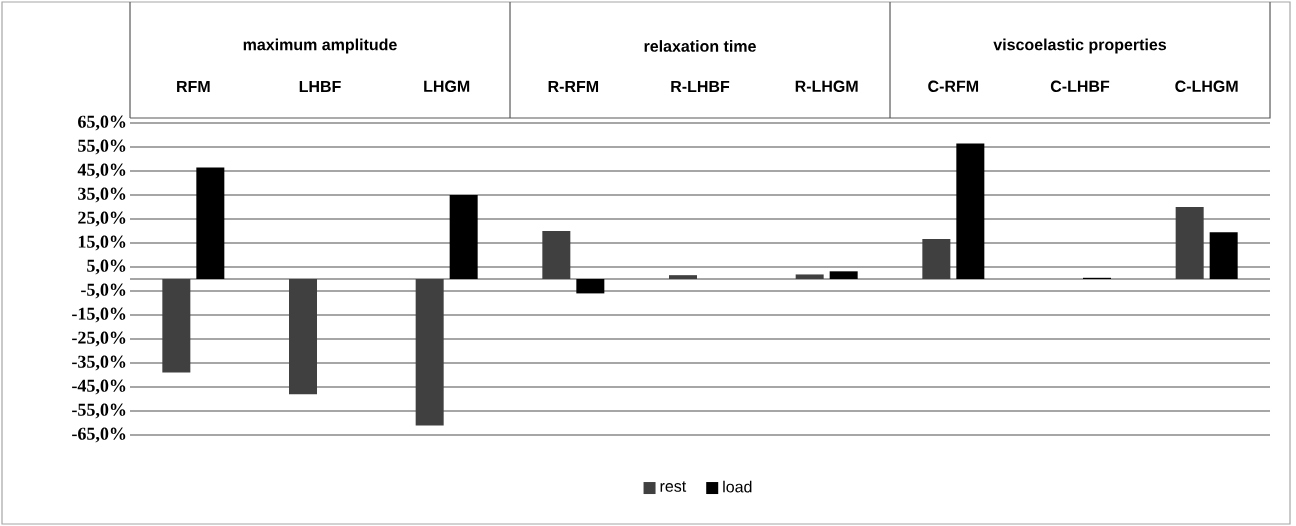 This screenshot has height=526, width=1296. What do you see at coordinates (320, 46) in the screenshot?
I see `text: maximum amplitude` at bounding box center [320, 46].